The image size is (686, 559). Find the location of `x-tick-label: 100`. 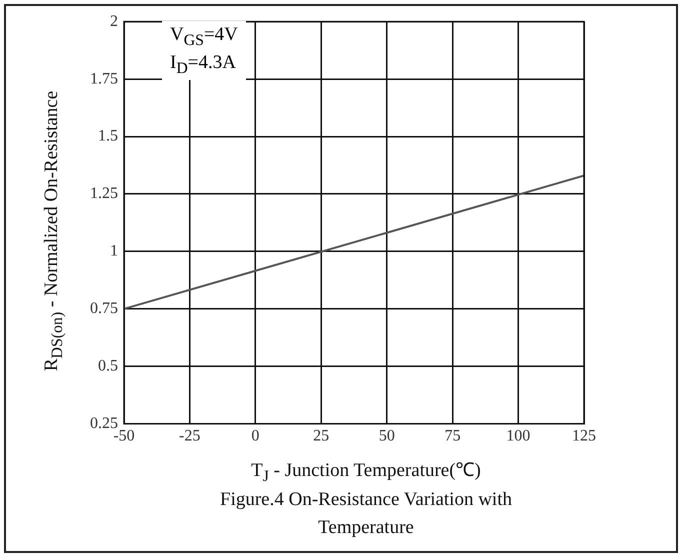

x-tick-label: 100 is located at coordinates (518, 436).